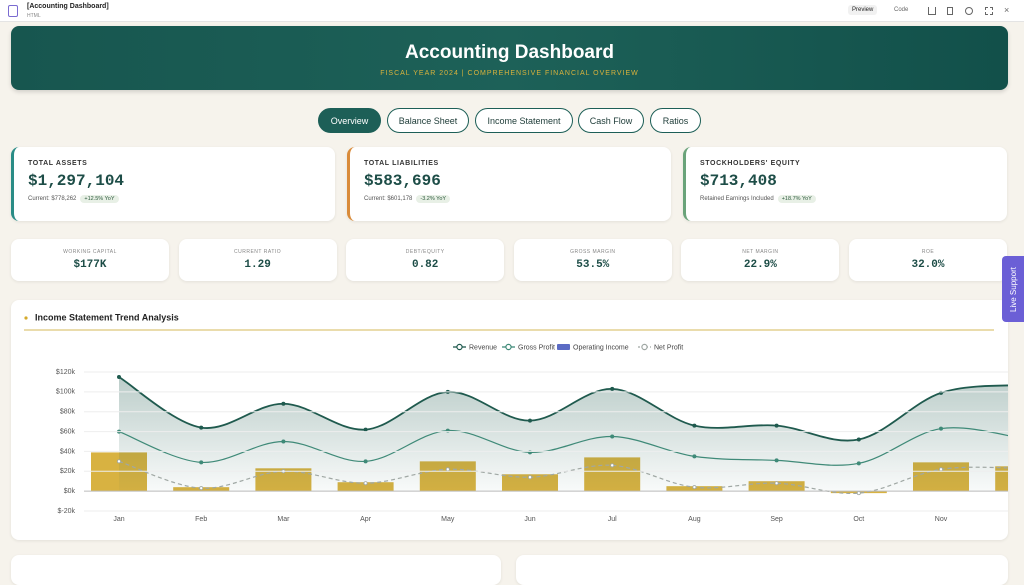  I want to click on legend-label: Gross Profit, so click(536, 347).